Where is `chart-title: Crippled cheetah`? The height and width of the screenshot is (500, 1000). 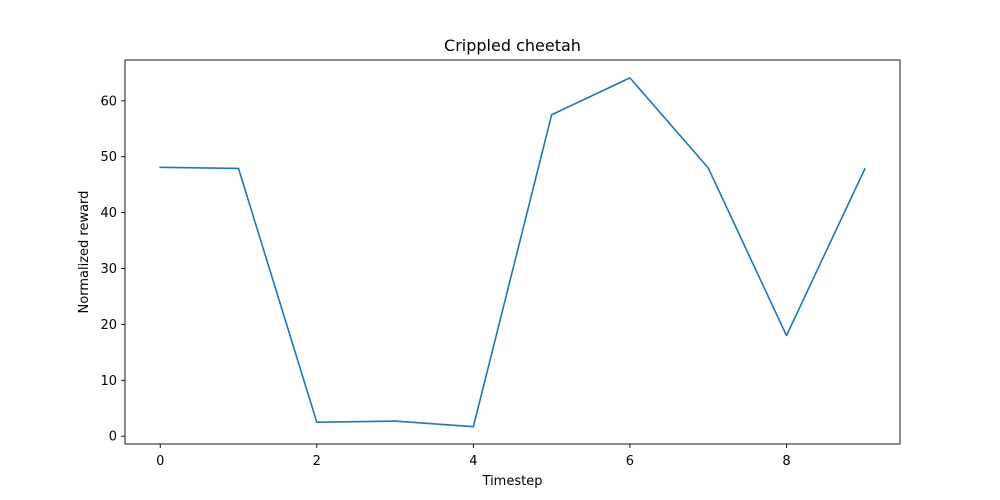 chart-title: Crippled cheetah is located at coordinates (512, 45).